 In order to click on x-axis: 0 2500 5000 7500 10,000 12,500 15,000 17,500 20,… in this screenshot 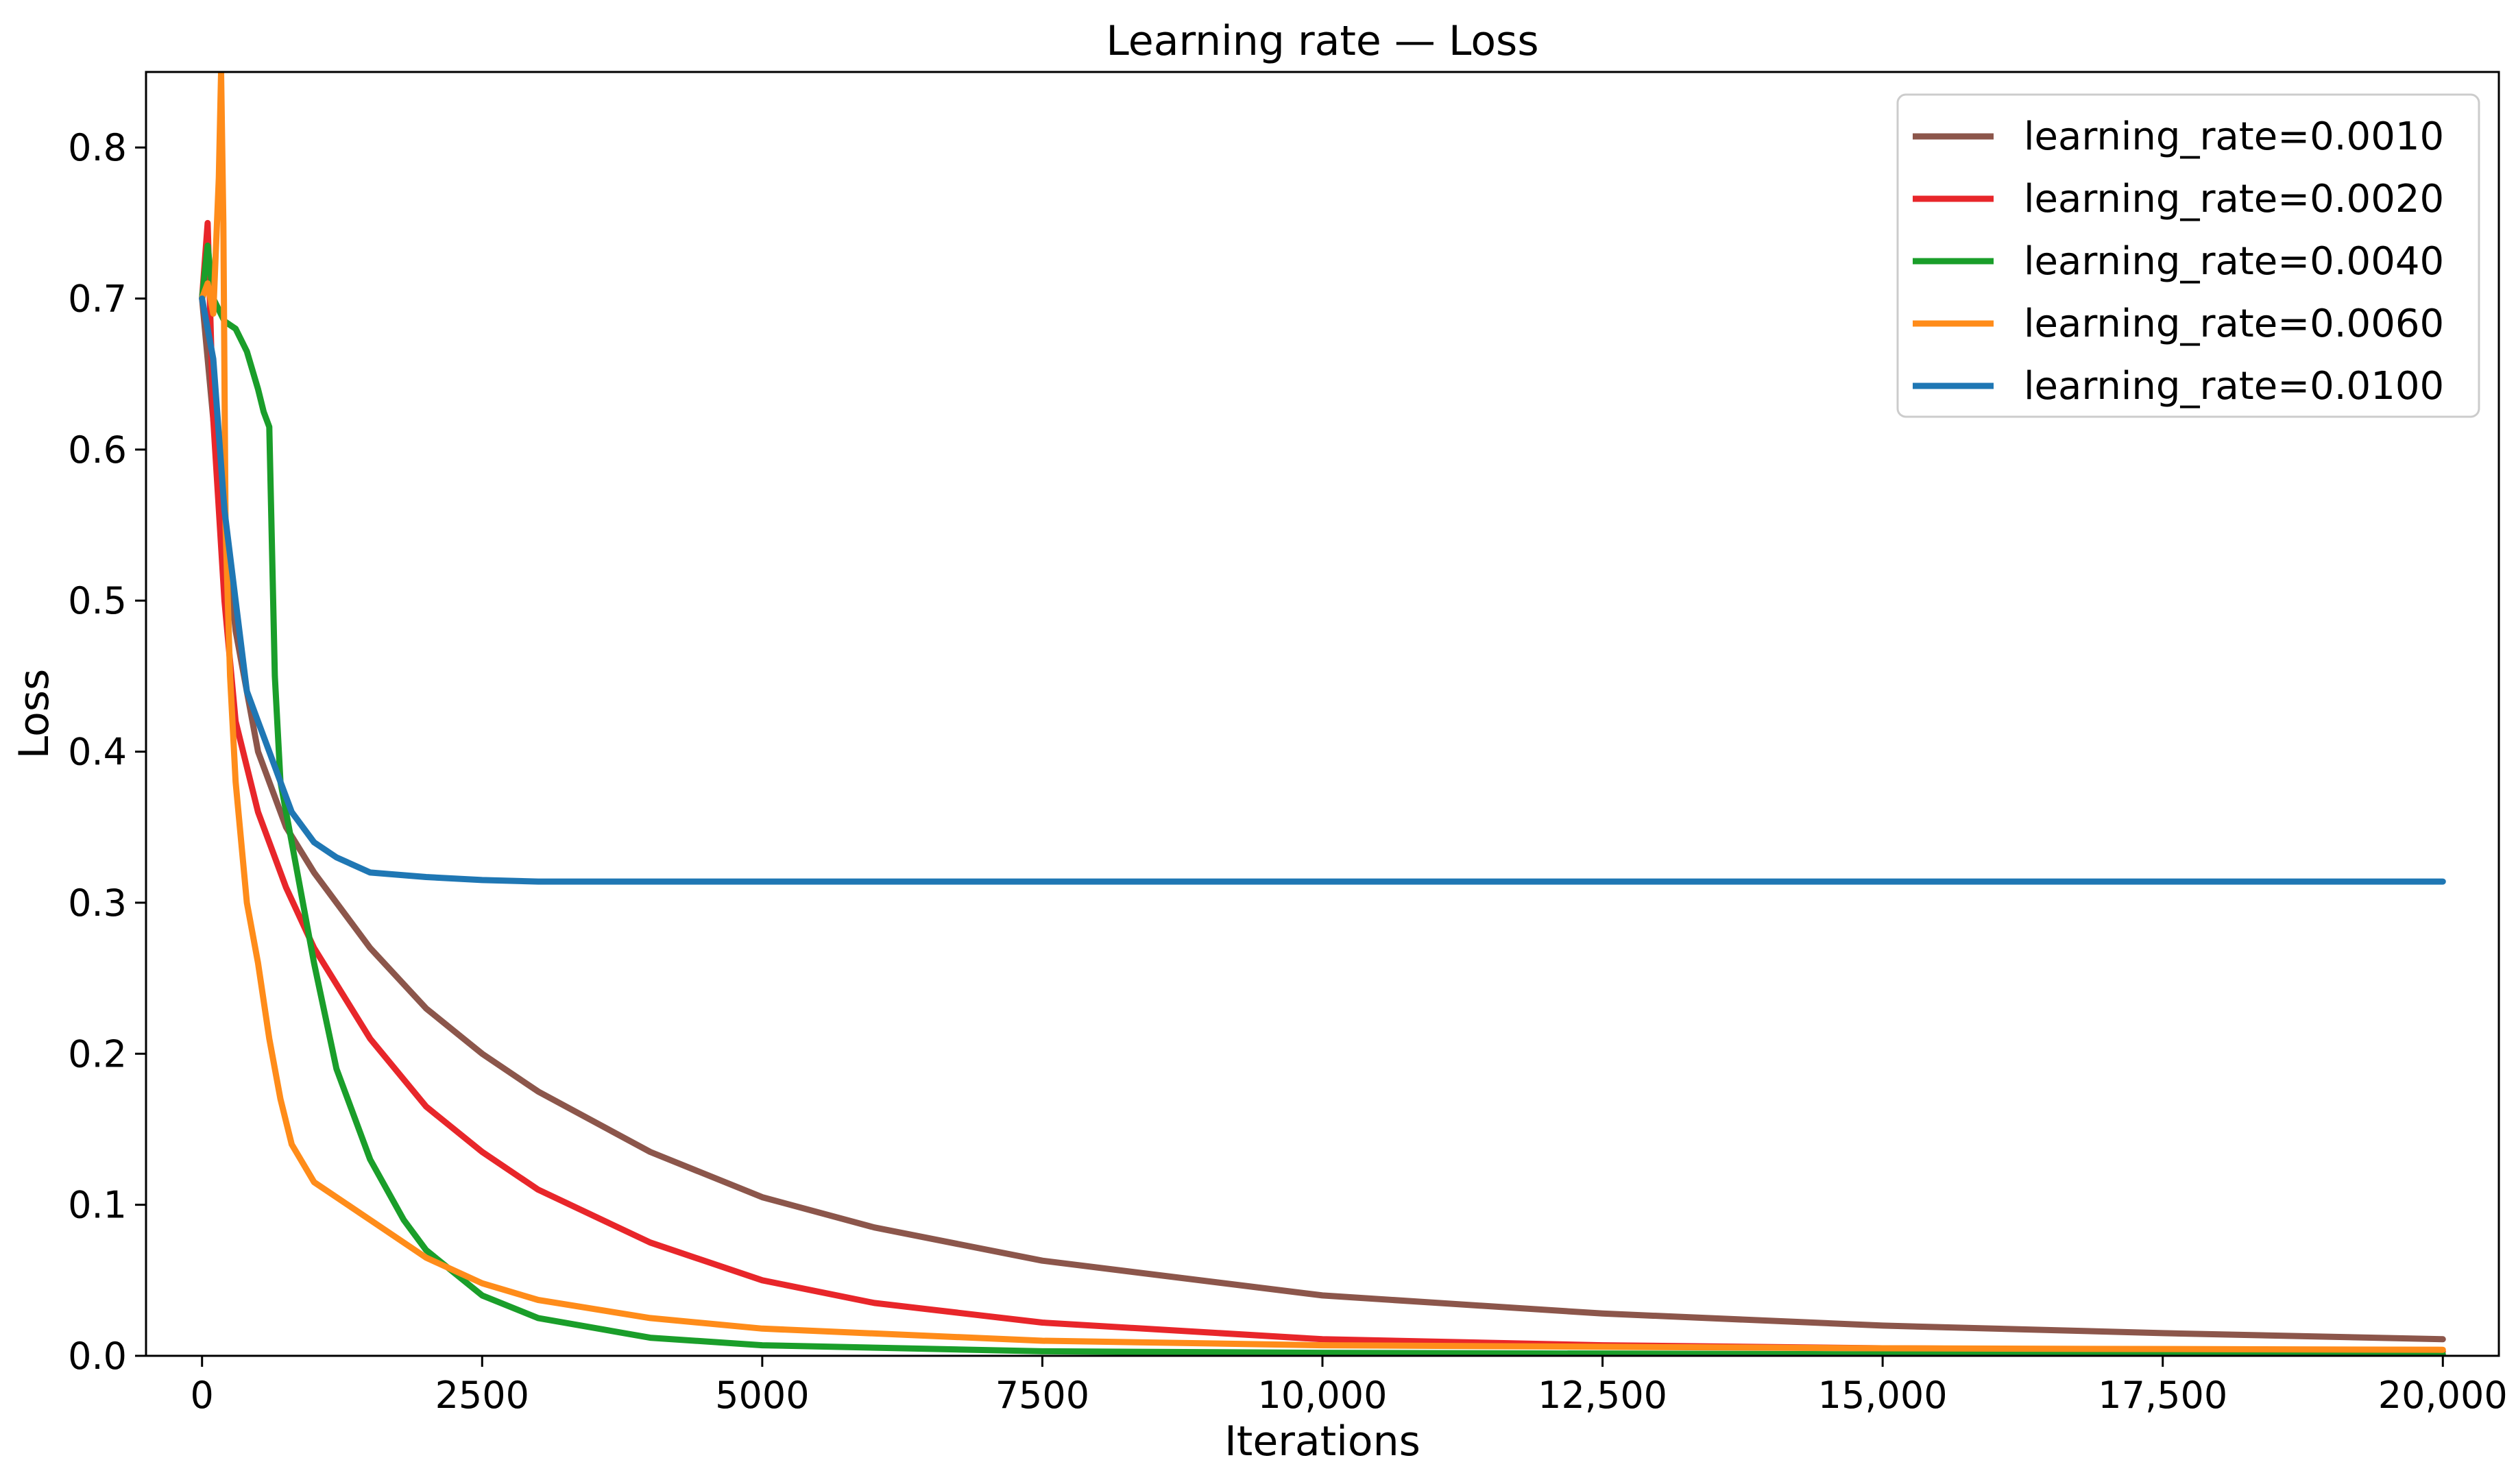, I will do `click(1349, 1386)`.